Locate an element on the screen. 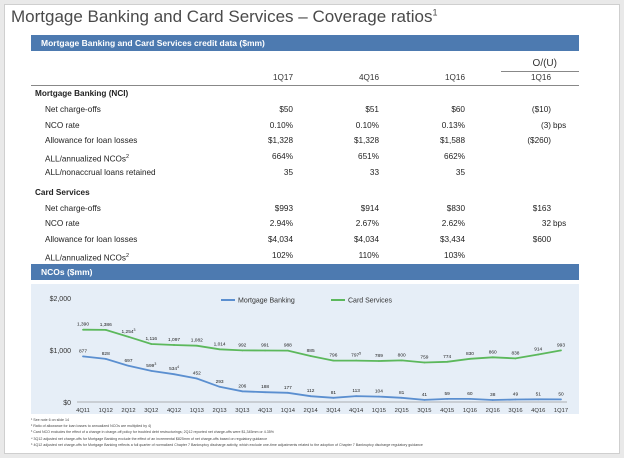 Image resolution: width=624 pixels, height=458 pixels. data-label: 800 is located at coordinates (402, 355).